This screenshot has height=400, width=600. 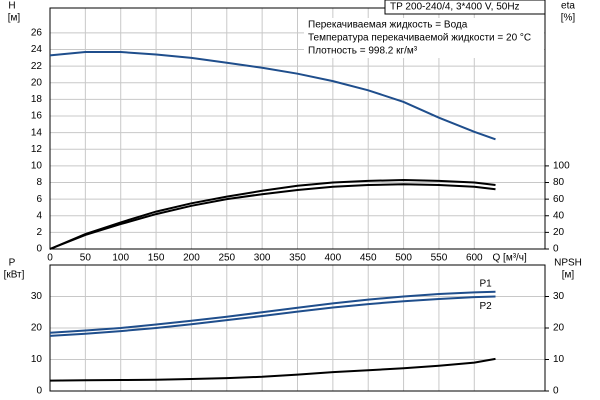 I want to click on x-tick-label: 400, so click(x=333, y=258).